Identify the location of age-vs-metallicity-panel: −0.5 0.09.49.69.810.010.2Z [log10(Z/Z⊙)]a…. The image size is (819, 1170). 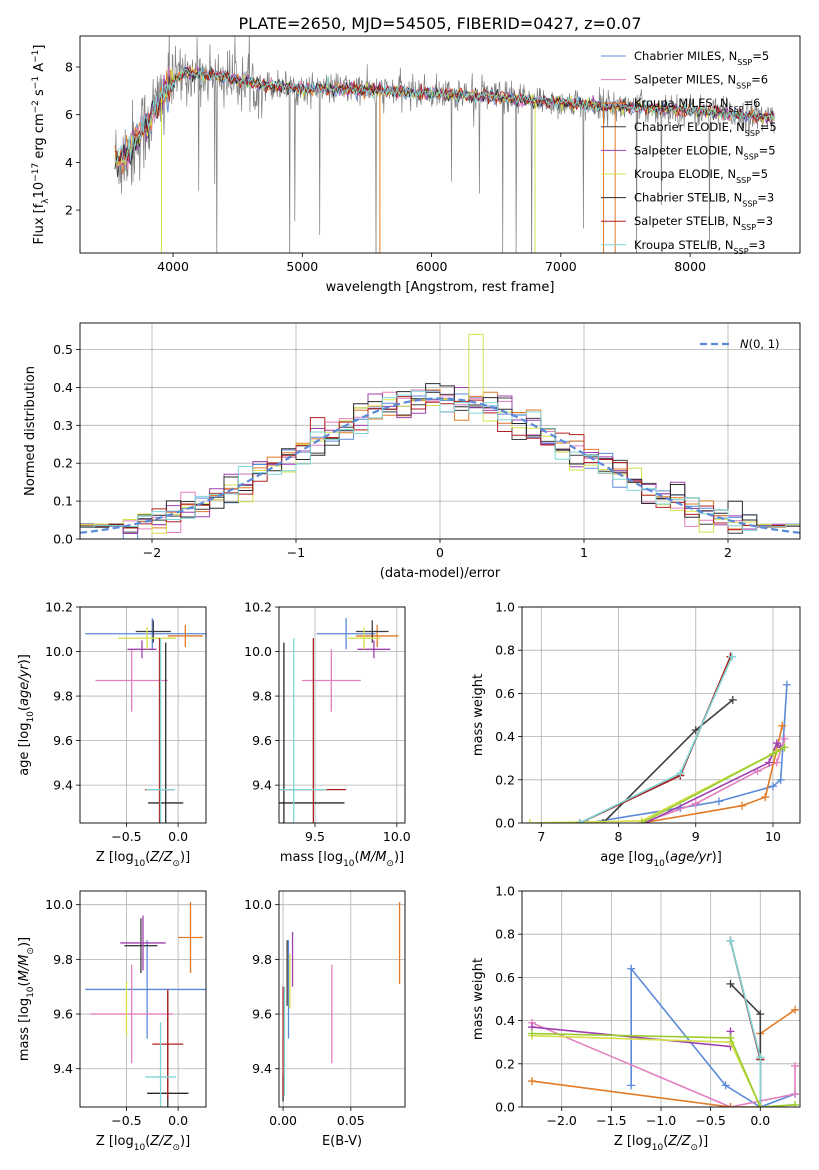
(112, 734).